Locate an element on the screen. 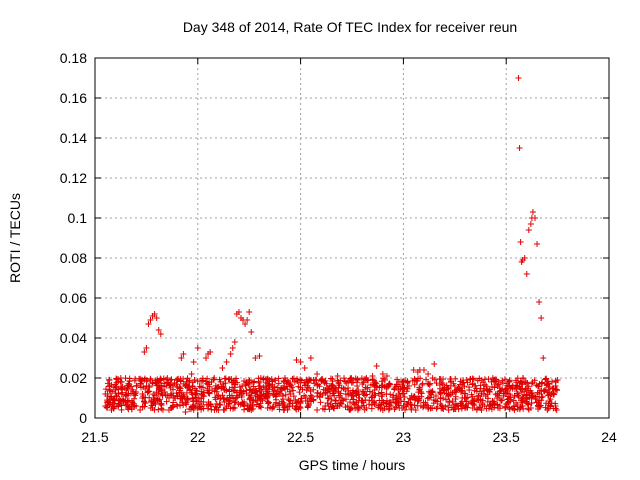 The width and height of the screenshot is (640, 480). y-tick-label: 0.08 is located at coordinates (73, 258).